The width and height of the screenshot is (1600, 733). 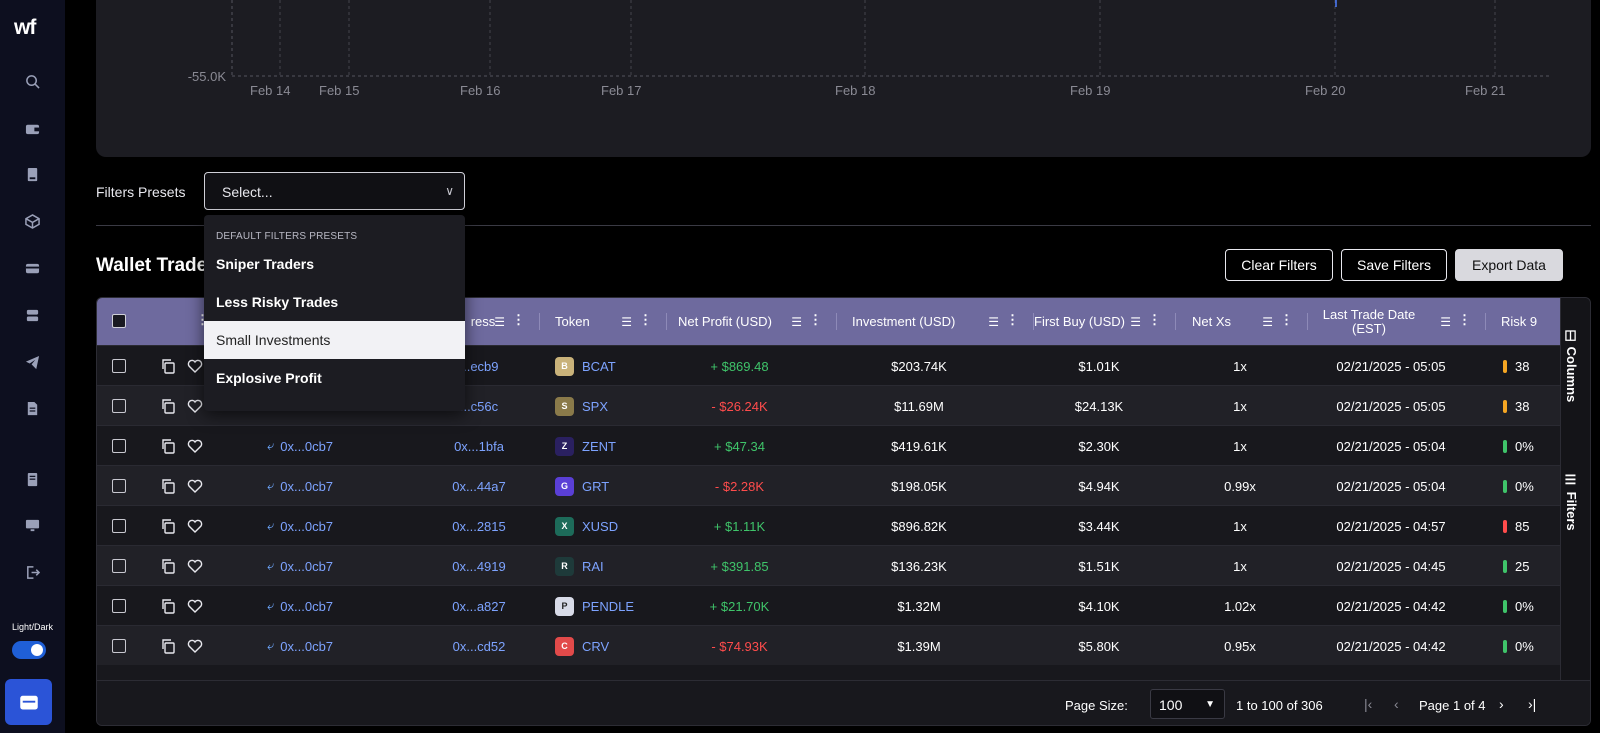 I want to click on header-last-trade-date: Last Trade Date (EST) ☰ ⋮, so click(x=1396, y=321).